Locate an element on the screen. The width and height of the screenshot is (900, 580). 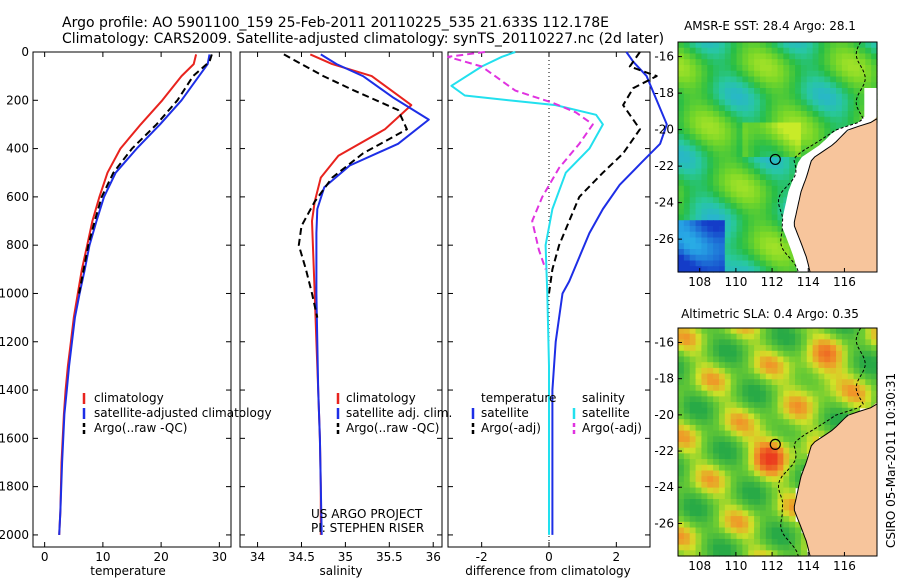
legend-label: Argo(-adj) is located at coordinates (511, 428).